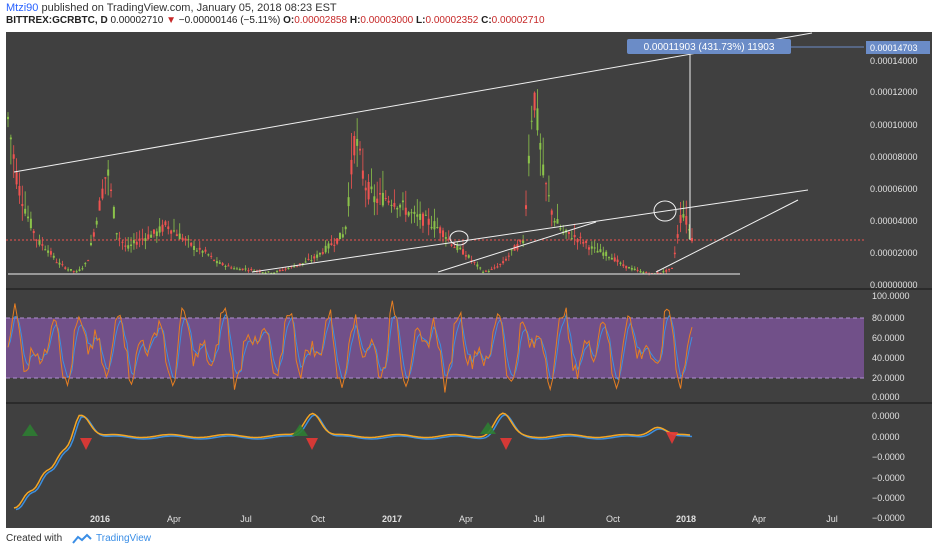  What do you see at coordinates (34, 538) in the screenshot?
I see `created-with-text: Created with` at bounding box center [34, 538].